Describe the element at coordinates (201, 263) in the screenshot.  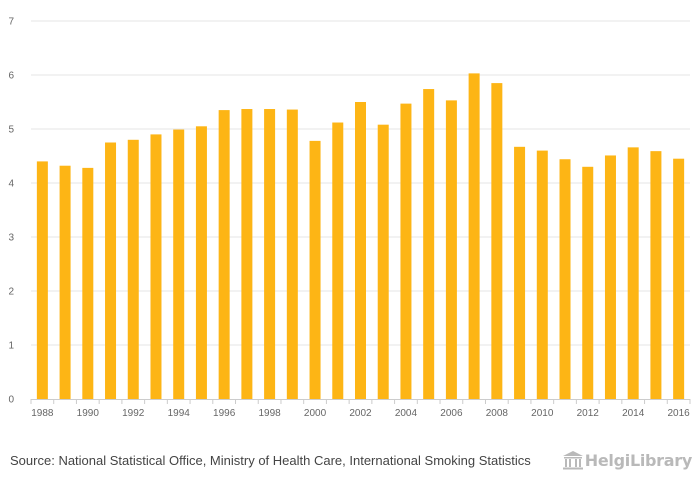
I see `bar-1995` at that location.